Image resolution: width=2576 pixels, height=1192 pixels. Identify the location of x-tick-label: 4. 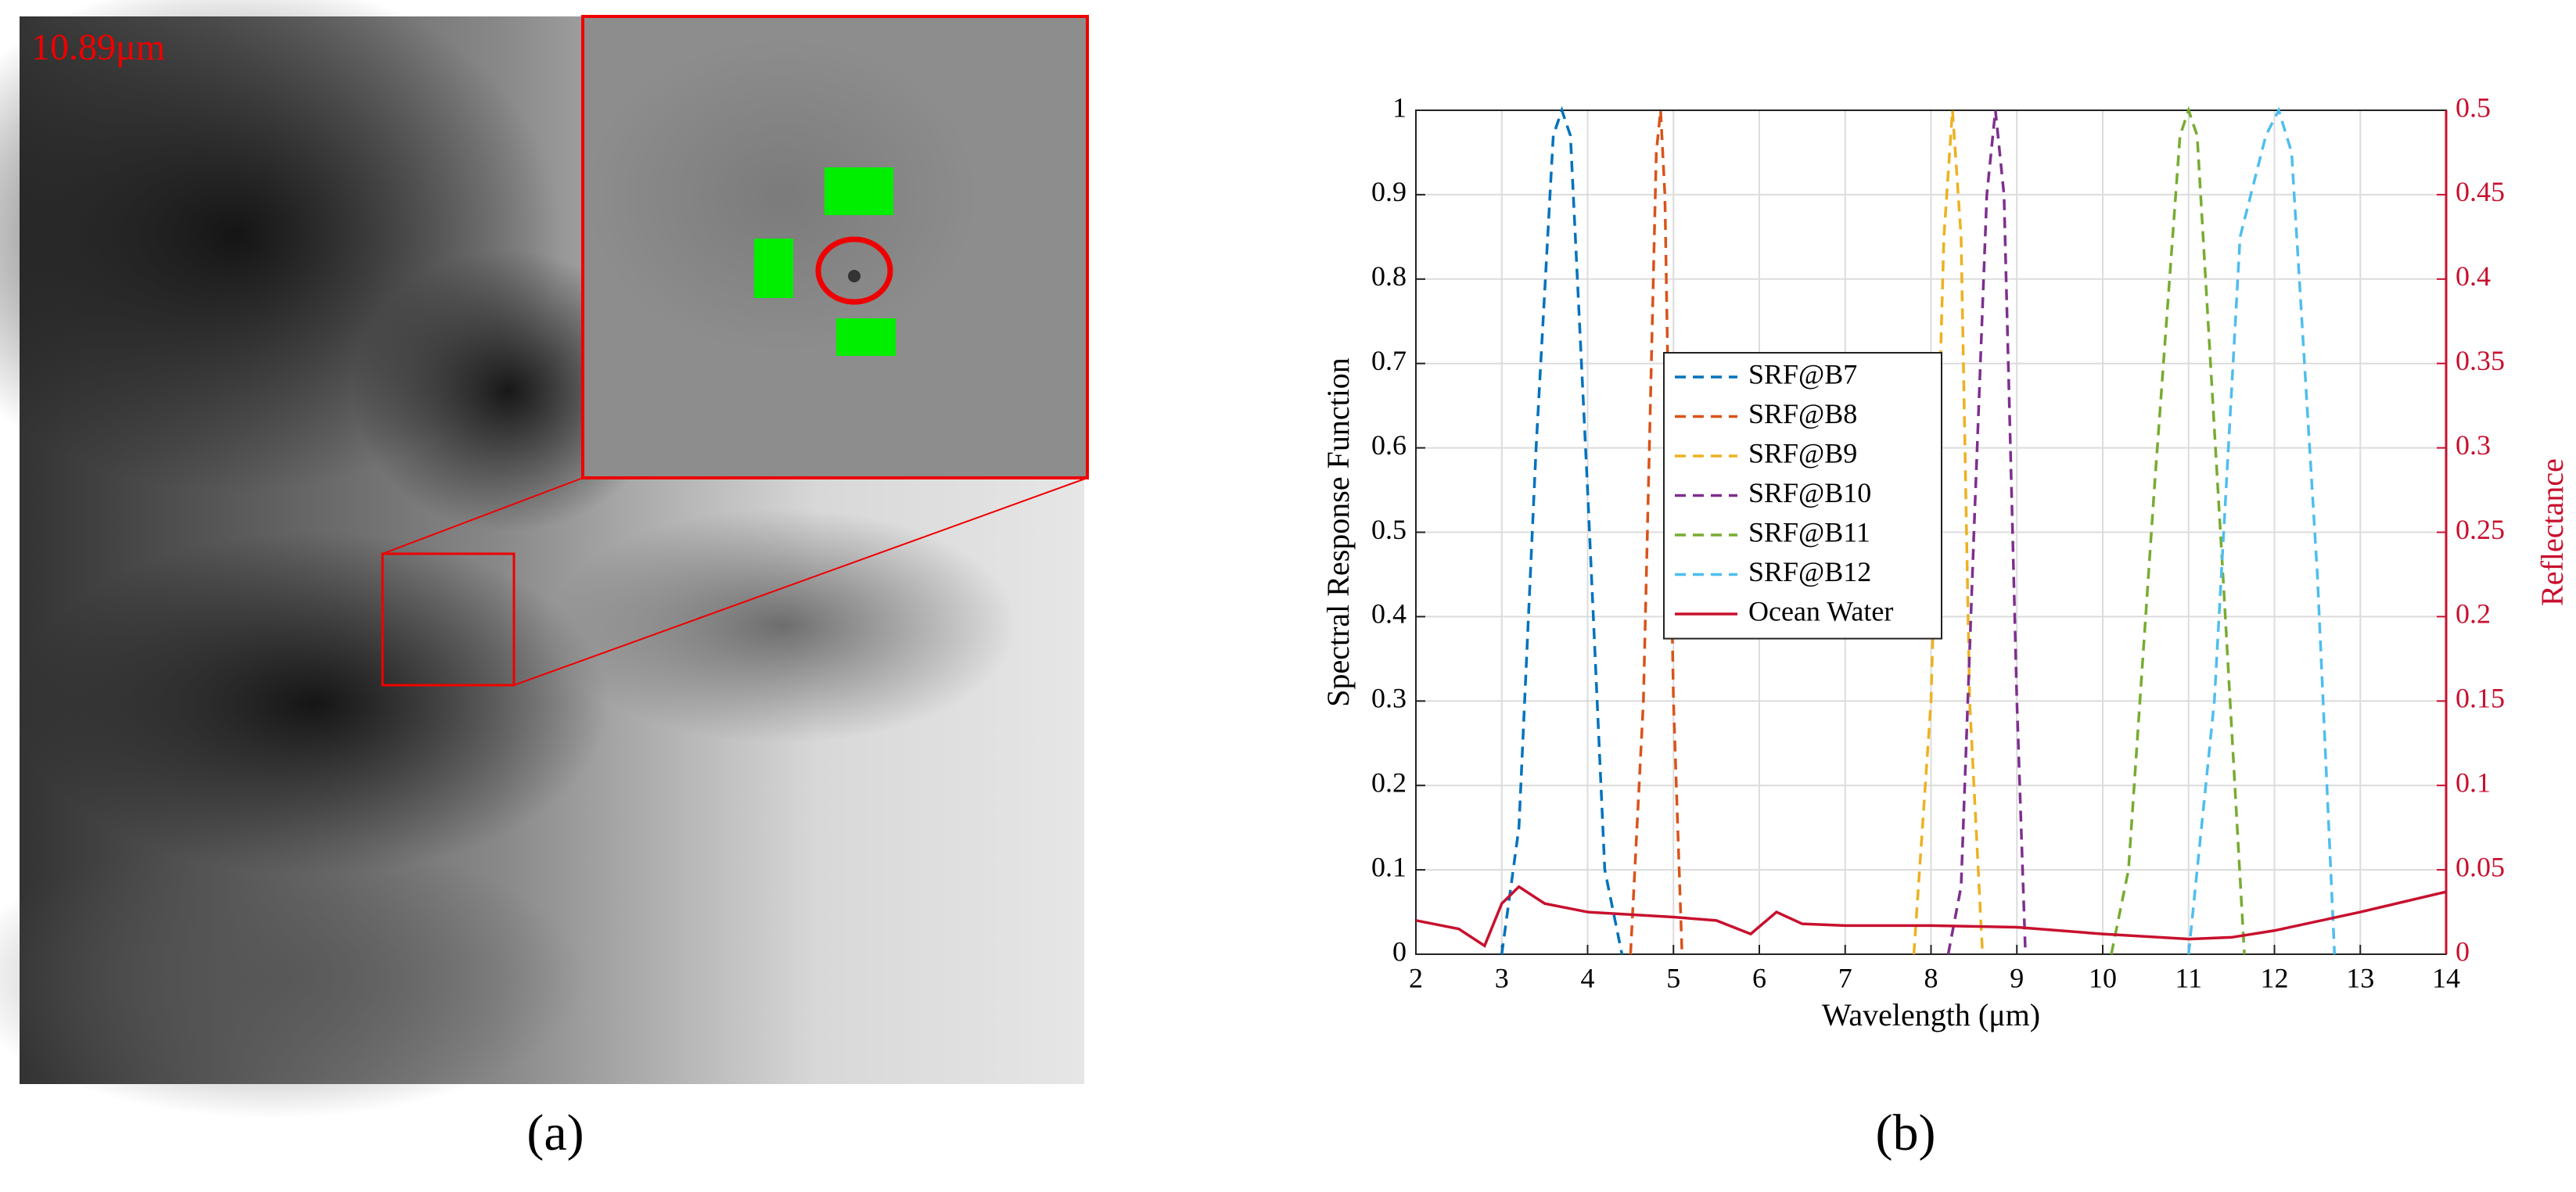
(1588, 977).